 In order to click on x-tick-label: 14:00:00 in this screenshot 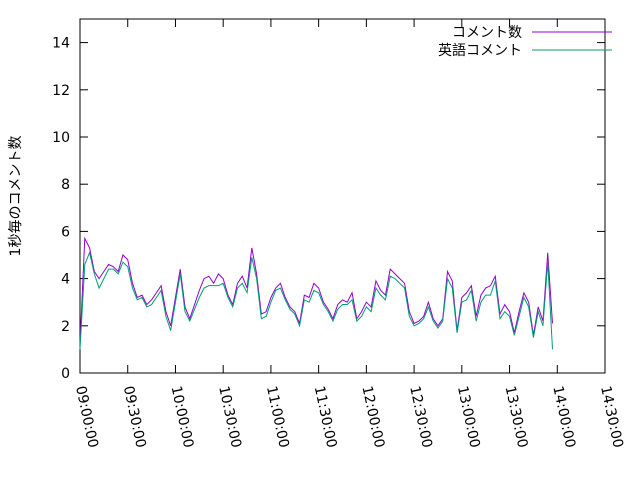, I will do `click(563, 417)`.